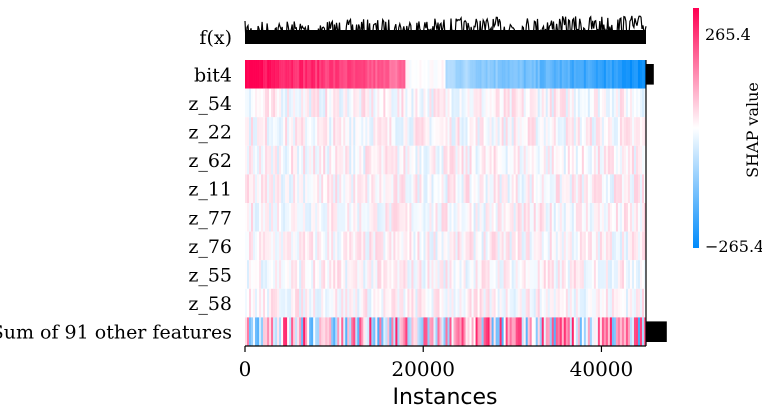 The height and width of the screenshot is (409, 762). What do you see at coordinates (245, 369) in the screenshot?
I see `x-tick-label: 0` at bounding box center [245, 369].